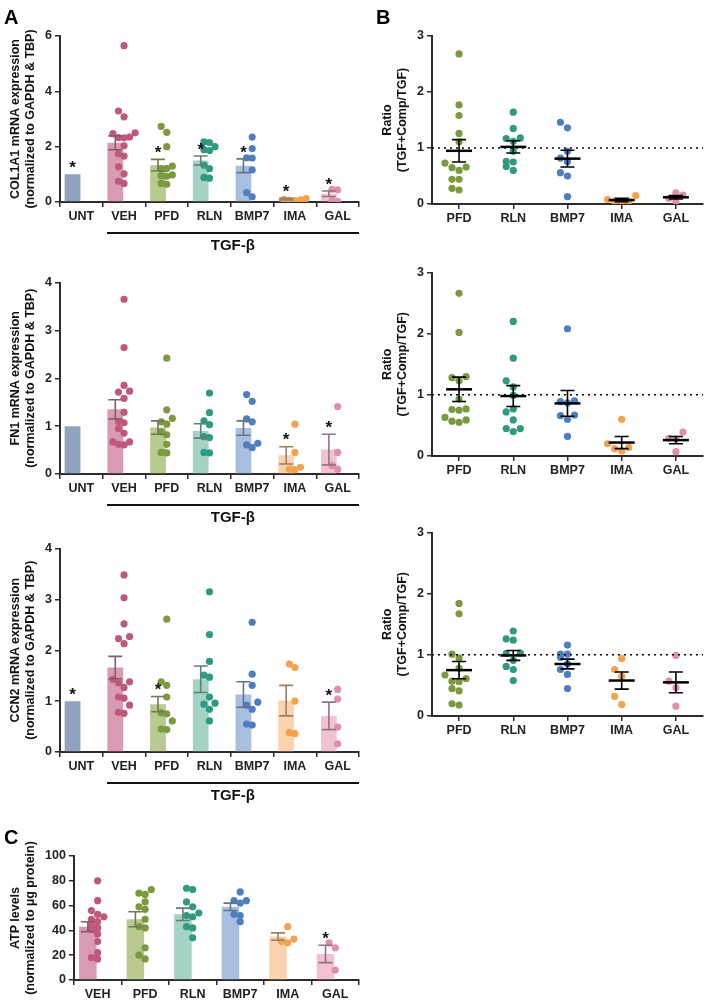 The width and height of the screenshot is (709, 1008). What do you see at coordinates (22, 119) in the screenshot?
I see `y-axis-title: COL1A1 mRNA expression (normalized to GAPDH & TBP)` at bounding box center [22, 119].